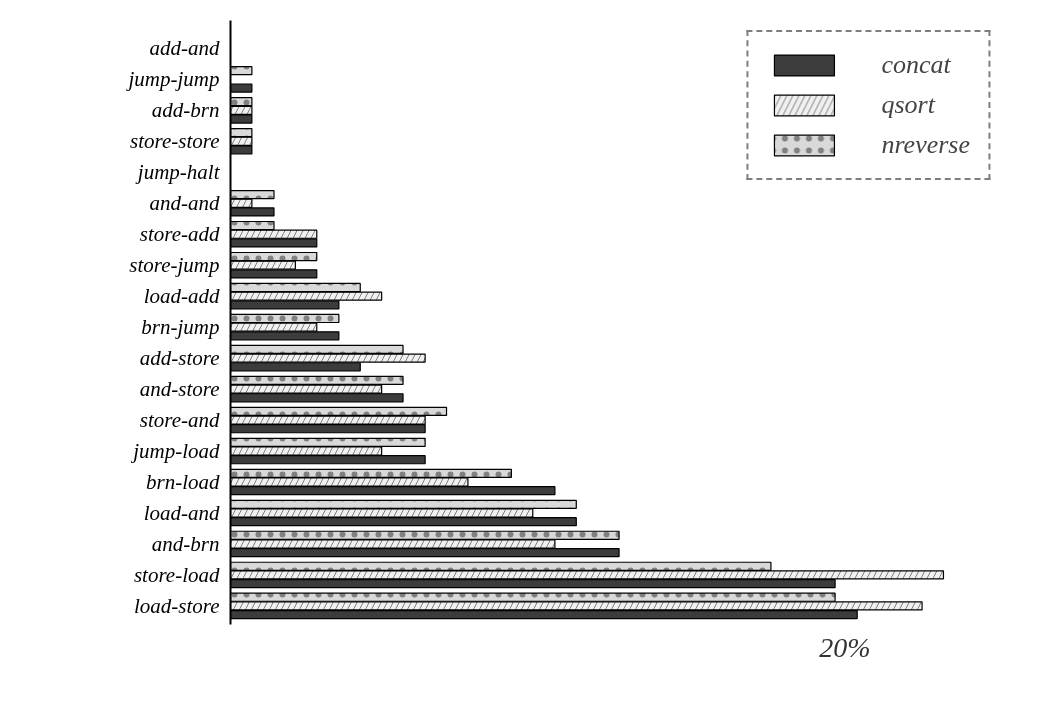 Image resolution: width=1048 pixels, height=712 pixels. What do you see at coordinates (175, 451) in the screenshot?
I see `y-tick-label: jump-load` at bounding box center [175, 451].